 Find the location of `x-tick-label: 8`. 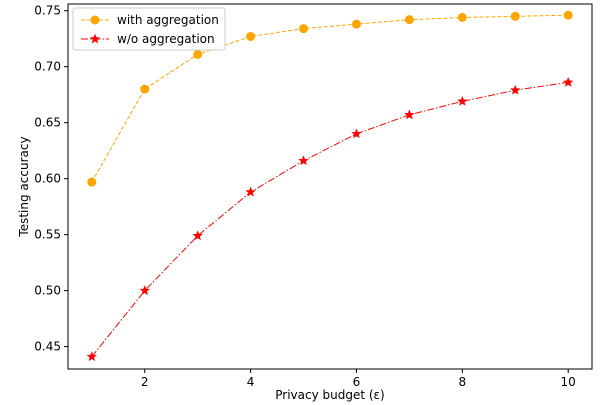

x-tick-label: 8 is located at coordinates (463, 382).